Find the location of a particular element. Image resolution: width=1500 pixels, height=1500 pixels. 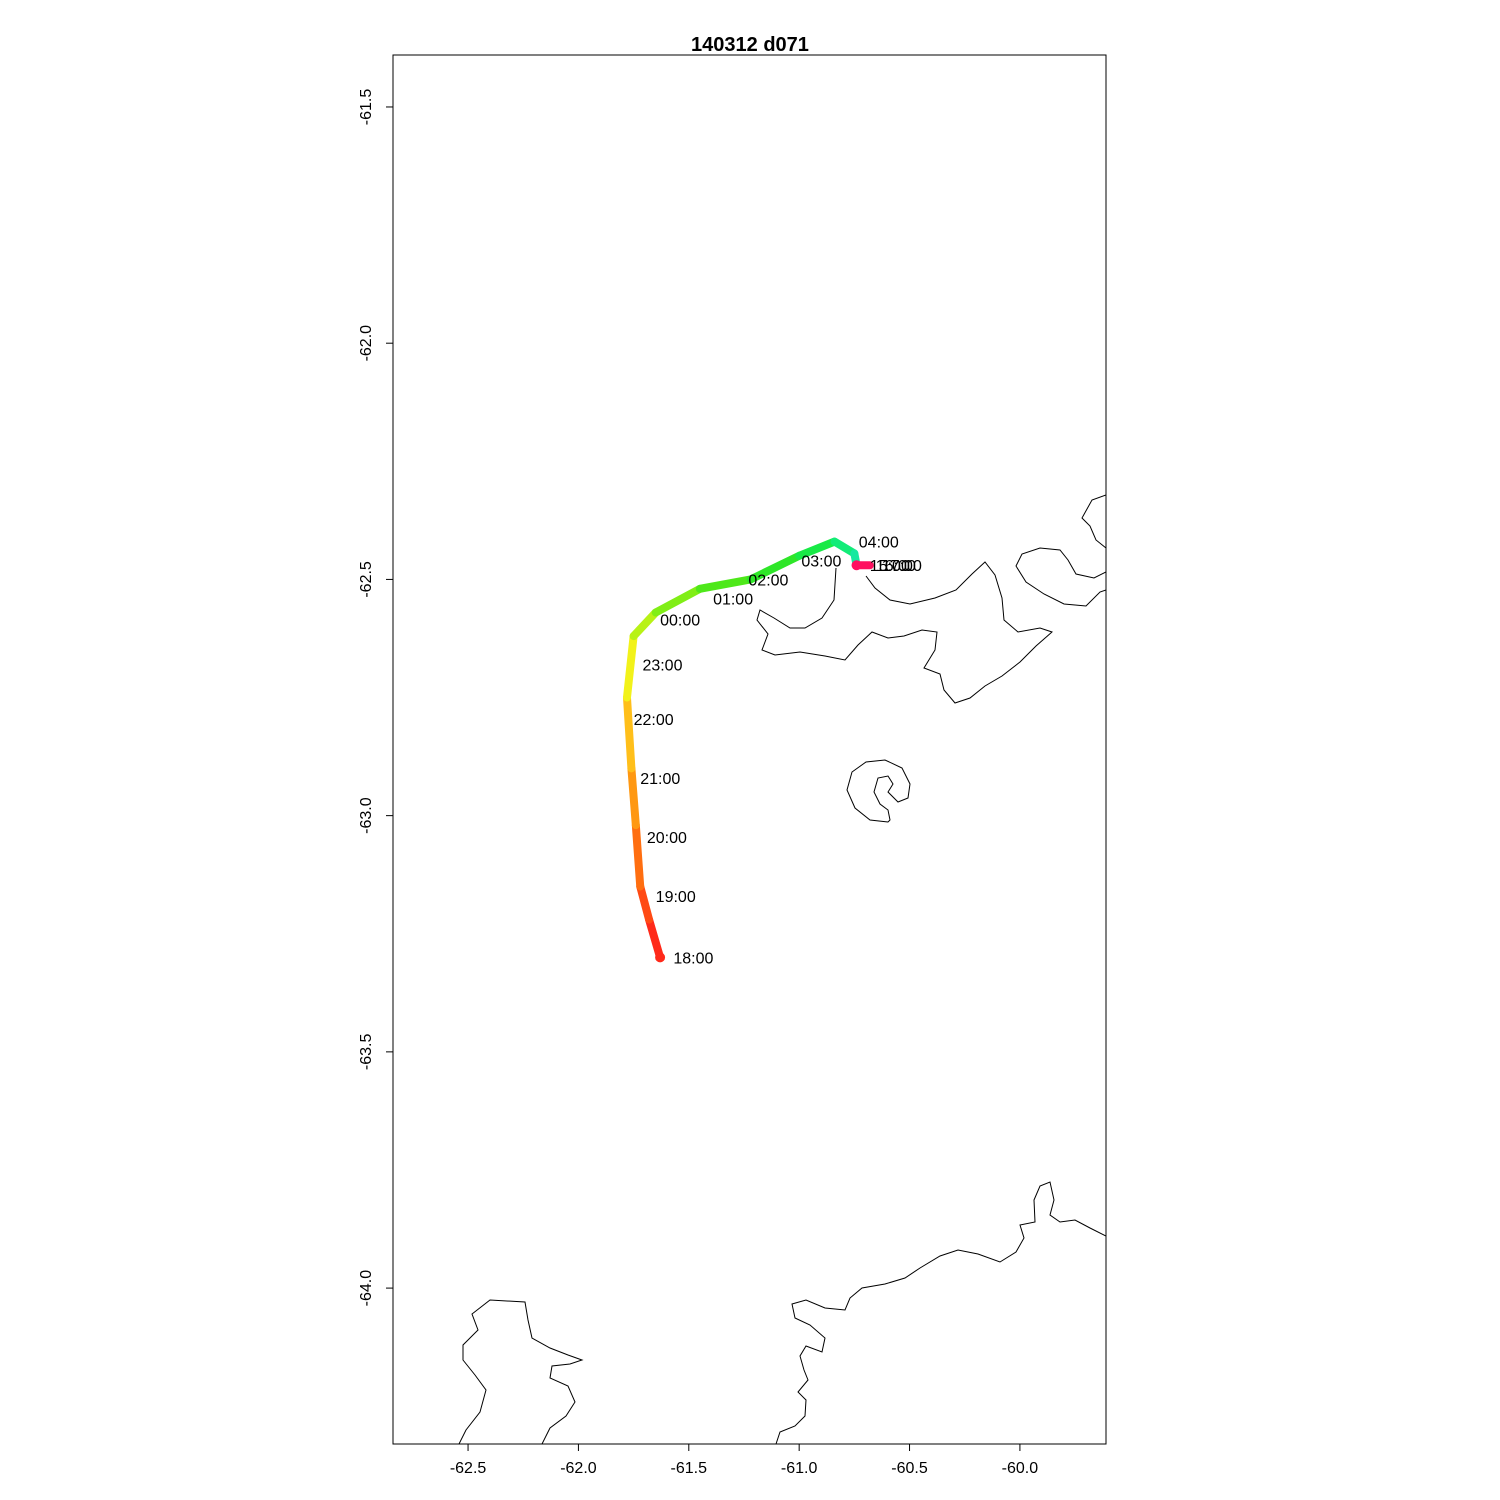

time-label: 03:00 is located at coordinates (821, 562).